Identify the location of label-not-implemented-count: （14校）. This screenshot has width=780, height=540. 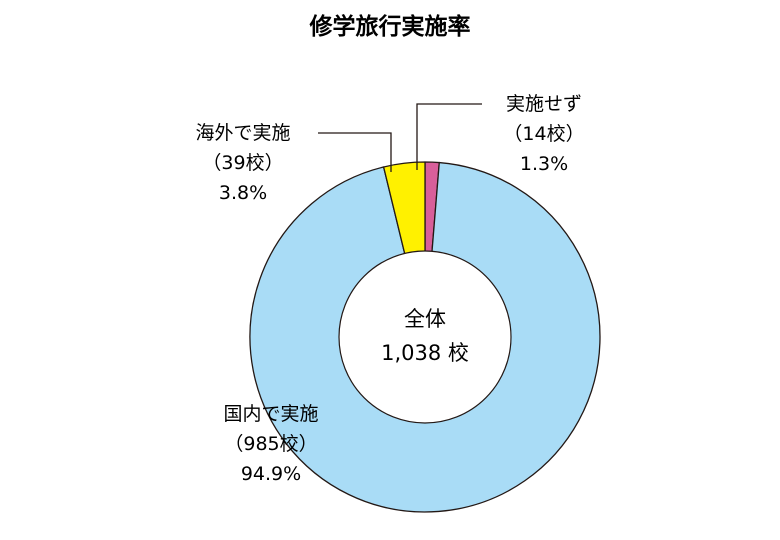
(543, 134).